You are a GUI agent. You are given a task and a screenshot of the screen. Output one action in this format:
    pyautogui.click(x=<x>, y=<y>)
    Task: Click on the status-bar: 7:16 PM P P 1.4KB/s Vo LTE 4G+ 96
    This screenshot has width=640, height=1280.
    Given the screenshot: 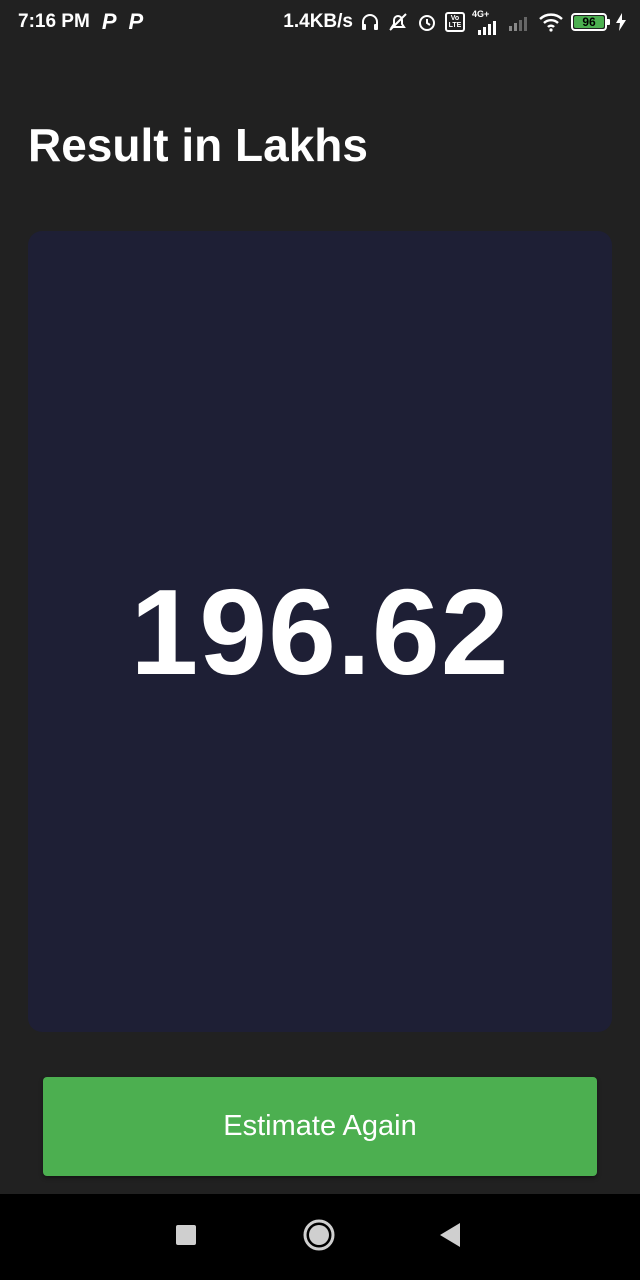 What is the action you would take?
    pyautogui.click(x=320, y=22)
    